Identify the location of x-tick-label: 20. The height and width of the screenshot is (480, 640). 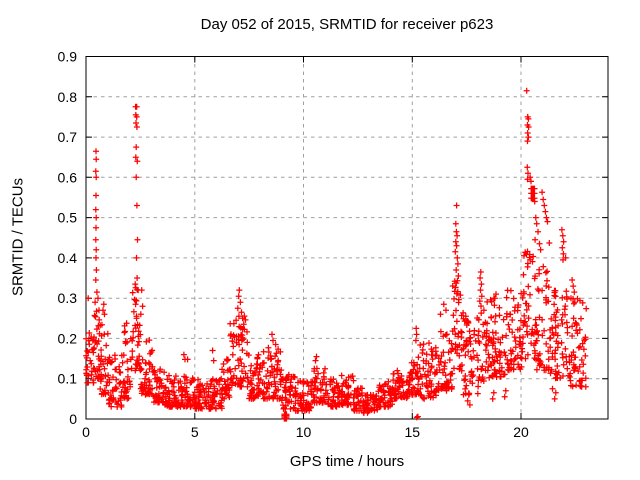
(521, 432).